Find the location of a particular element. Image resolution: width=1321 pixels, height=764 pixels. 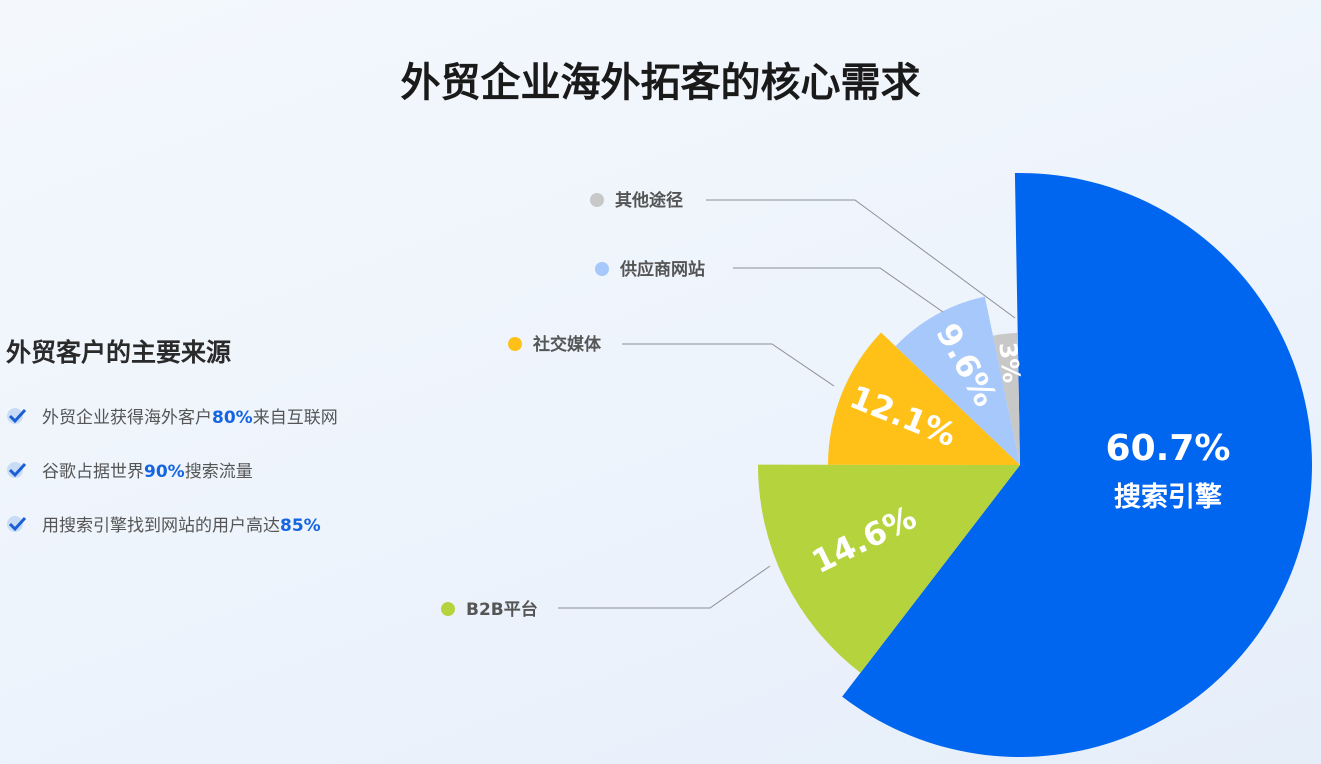

legend-label: 其他途径 is located at coordinates (649, 200).